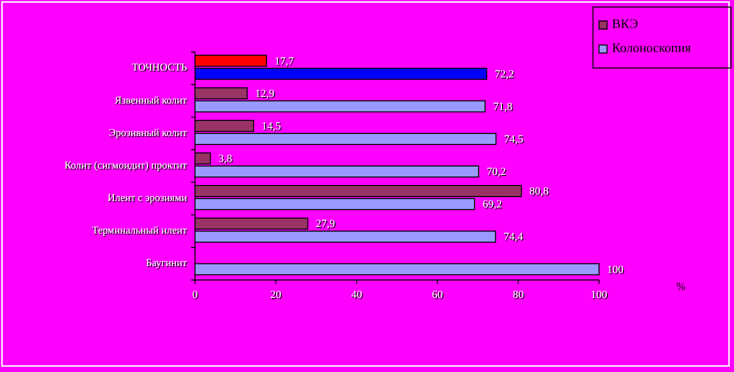 This screenshot has width=734, height=372. What do you see at coordinates (126, 166) in the screenshot?
I see `y-tick-label: Колит (сигмоидит) проктит` at bounding box center [126, 166].